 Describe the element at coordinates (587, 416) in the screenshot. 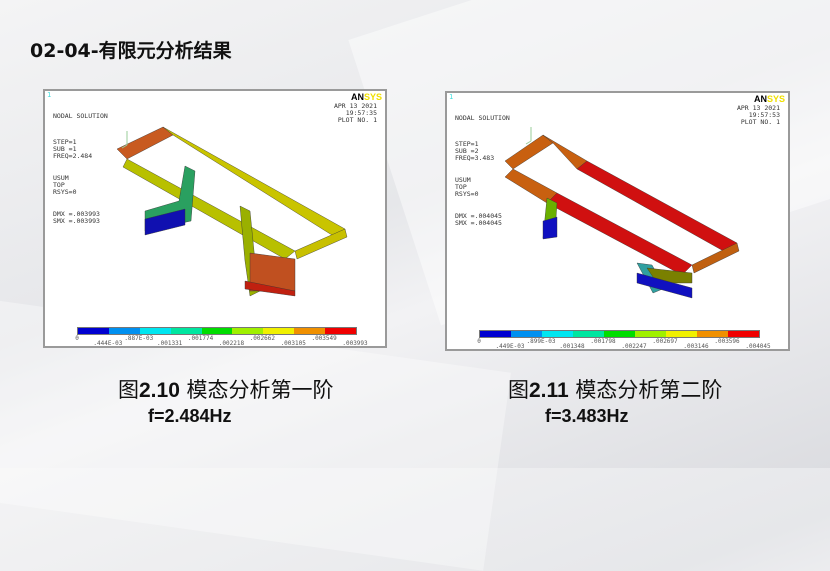

I see `frequency-label-2: f=3.483Hz` at that location.